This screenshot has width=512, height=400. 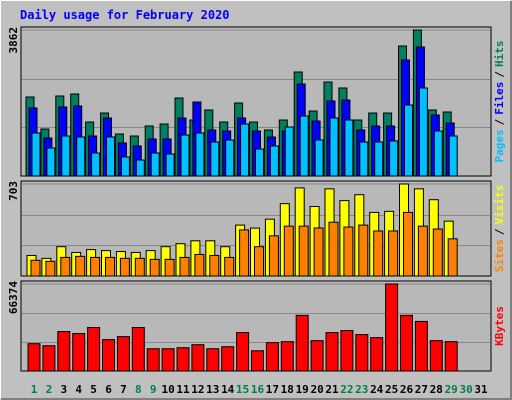 What do you see at coordinates (465, 389) in the screenshot?
I see `x-tick-label: 30` at bounding box center [465, 389].